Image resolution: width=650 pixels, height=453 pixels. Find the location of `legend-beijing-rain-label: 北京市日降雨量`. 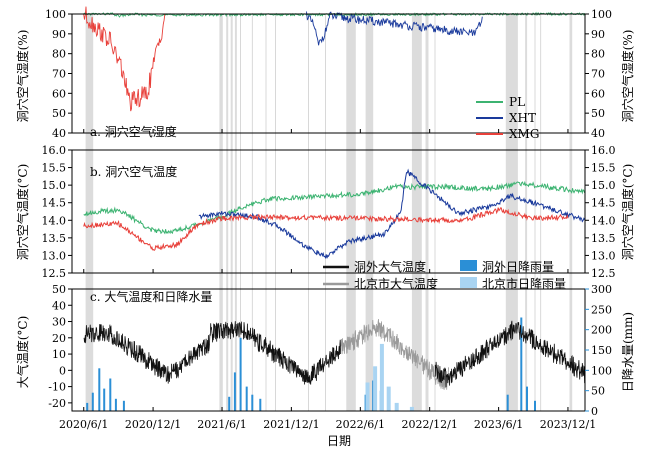

legend-beijing-rain-label: 北京市日降雨量 is located at coordinates (524, 283).